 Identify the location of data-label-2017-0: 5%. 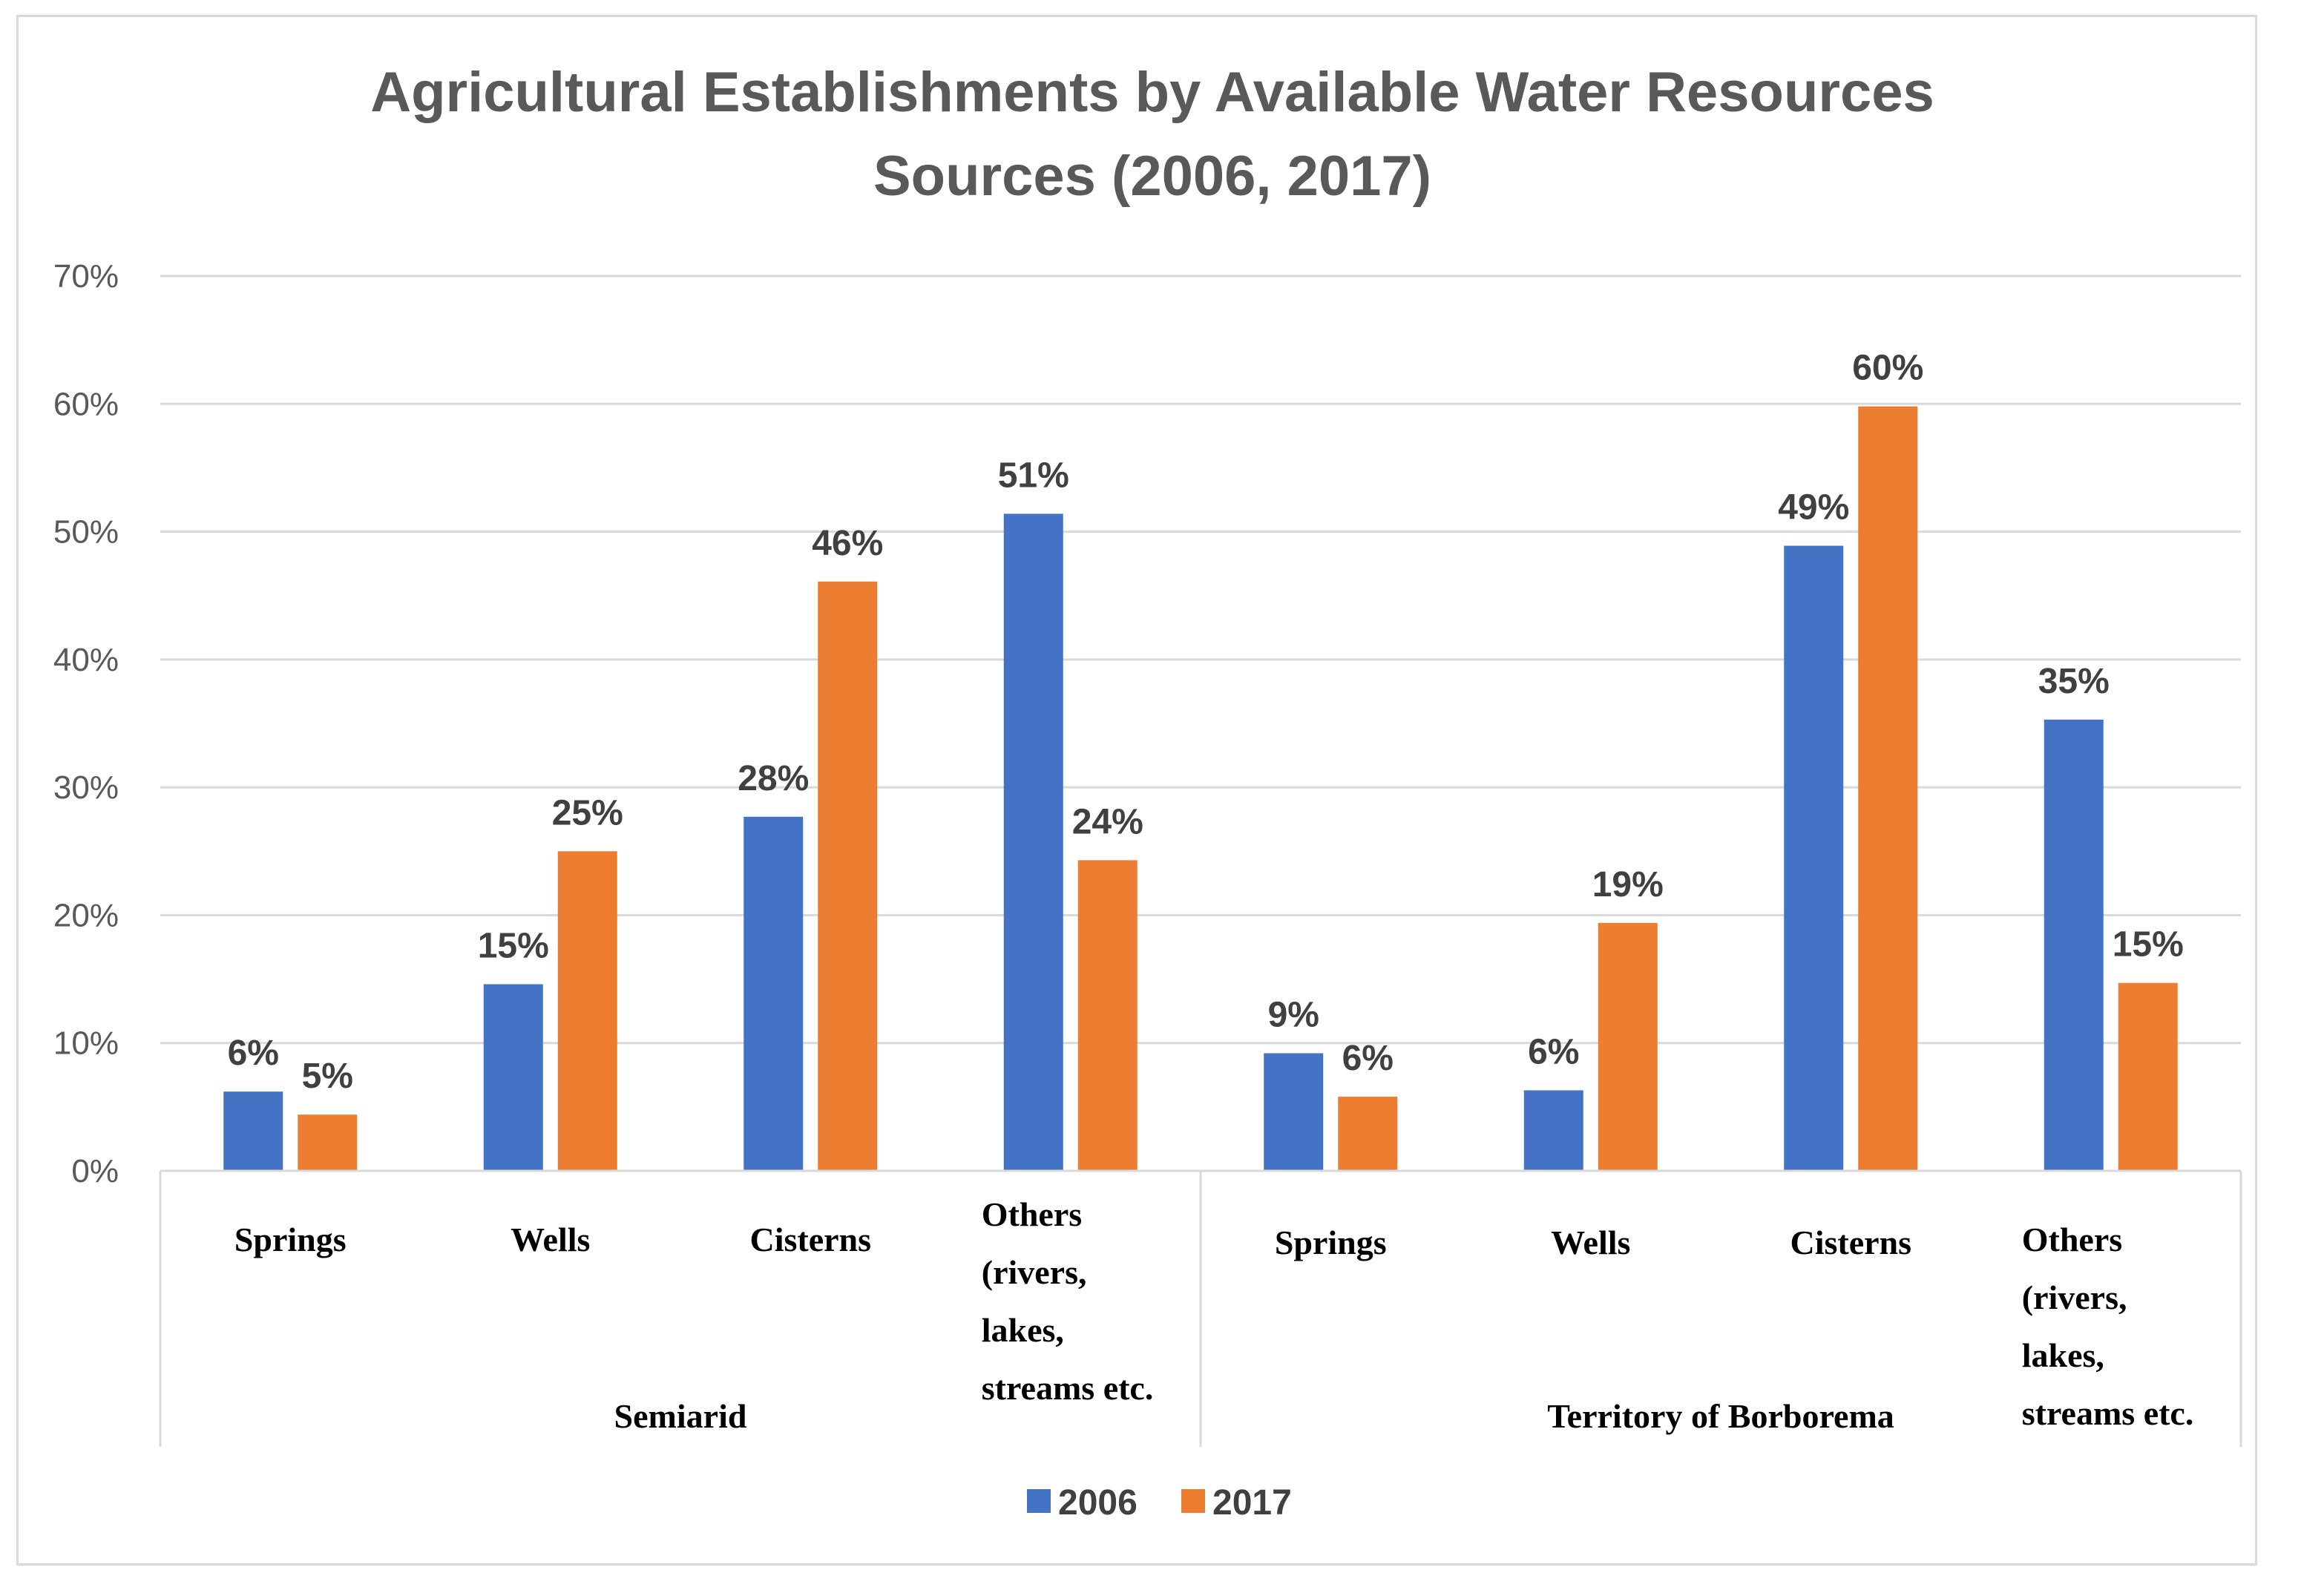
(327, 1076).